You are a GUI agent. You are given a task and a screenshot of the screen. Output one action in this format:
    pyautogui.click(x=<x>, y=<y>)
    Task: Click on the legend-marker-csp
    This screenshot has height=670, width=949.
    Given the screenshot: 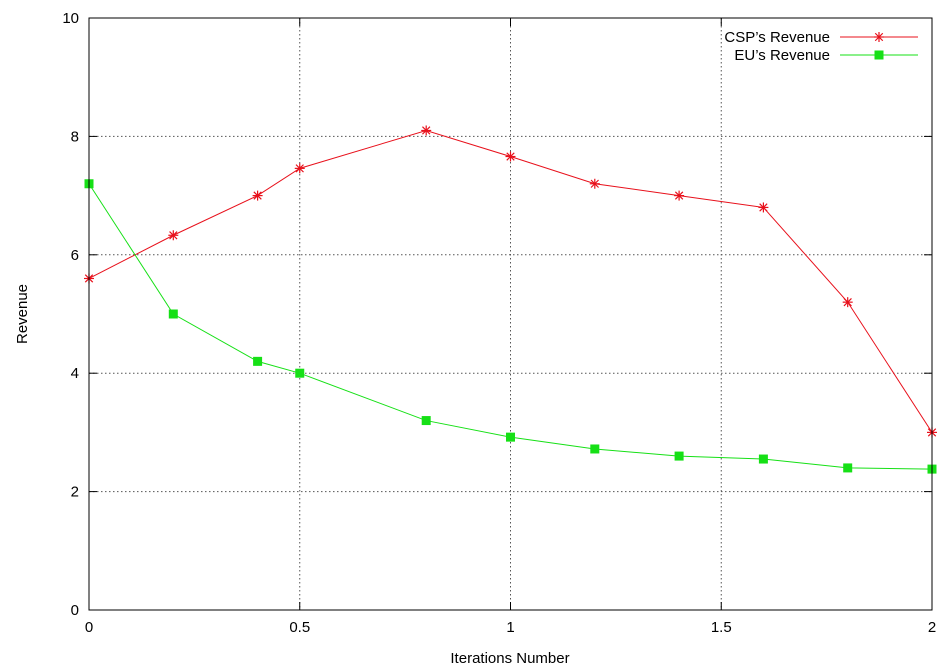 What is the action you would take?
    pyautogui.click(x=879, y=37)
    